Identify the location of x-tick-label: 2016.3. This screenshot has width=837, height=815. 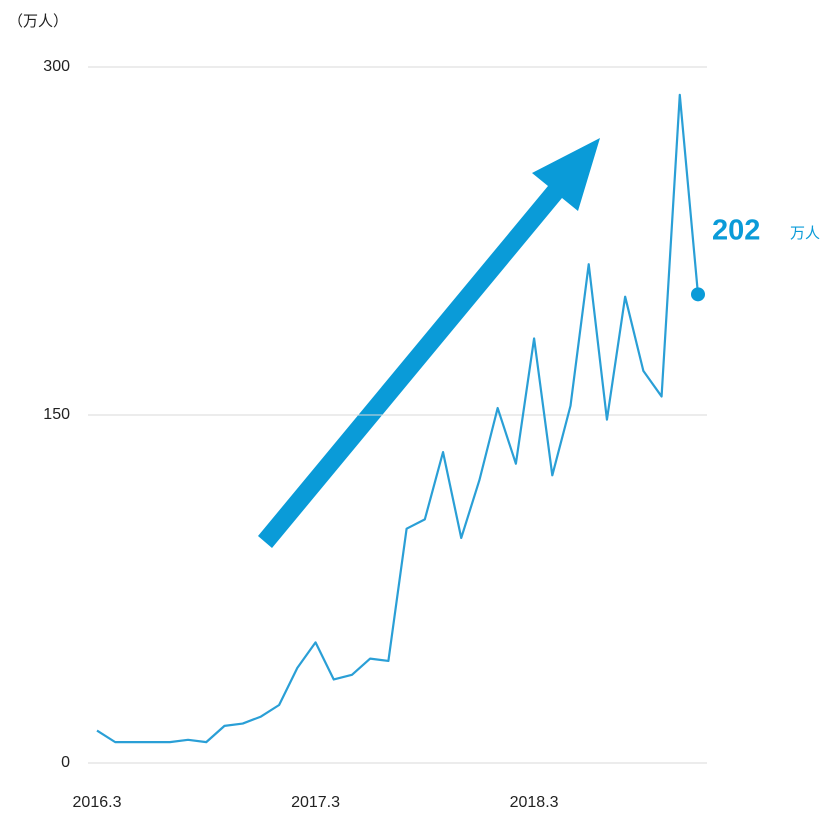
(97, 802).